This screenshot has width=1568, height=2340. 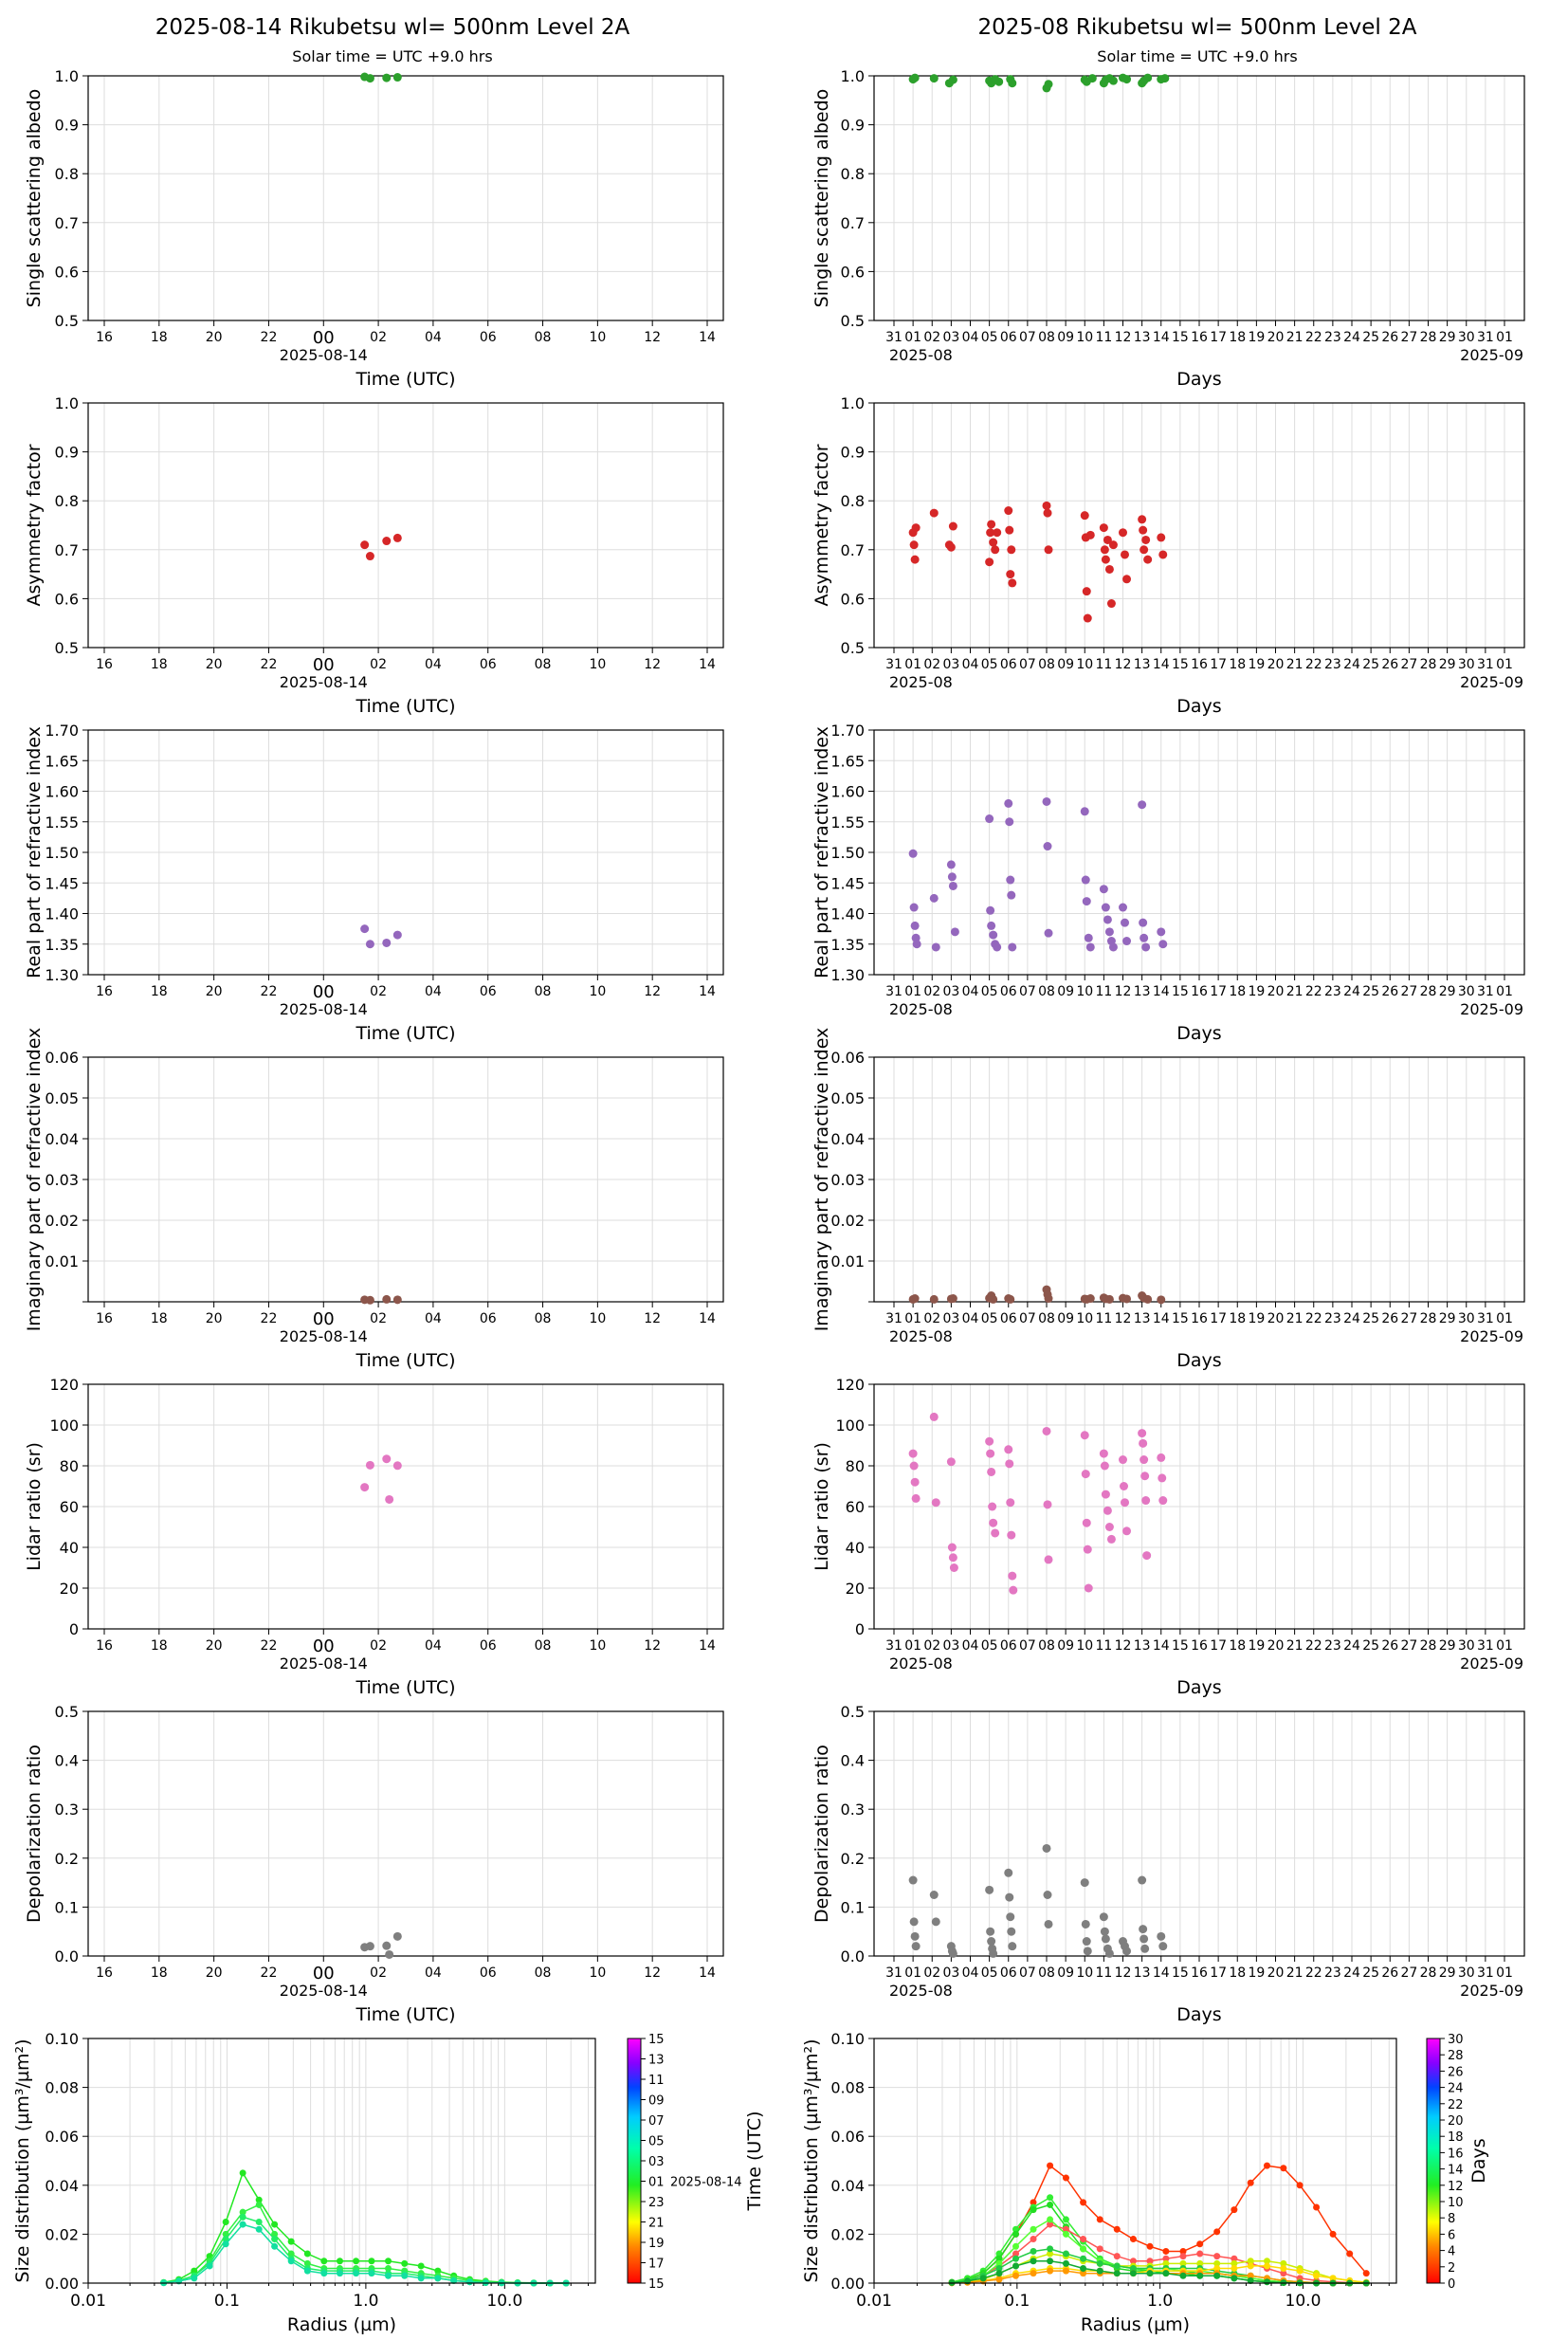 What do you see at coordinates (405, 198) in the screenshot?
I see `day-panel-frame` at bounding box center [405, 198].